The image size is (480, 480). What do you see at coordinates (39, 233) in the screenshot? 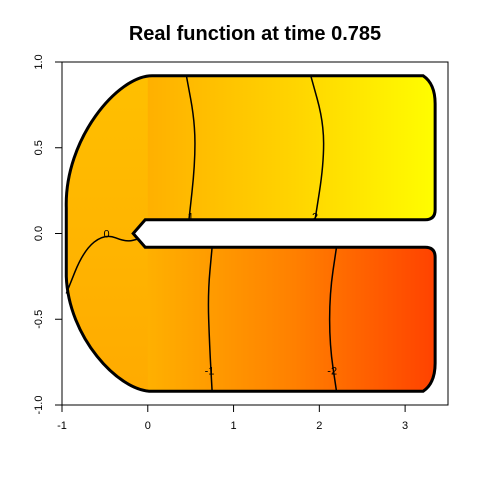
I see `y-tick-label-2: 0.0` at bounding box center [39, 233].